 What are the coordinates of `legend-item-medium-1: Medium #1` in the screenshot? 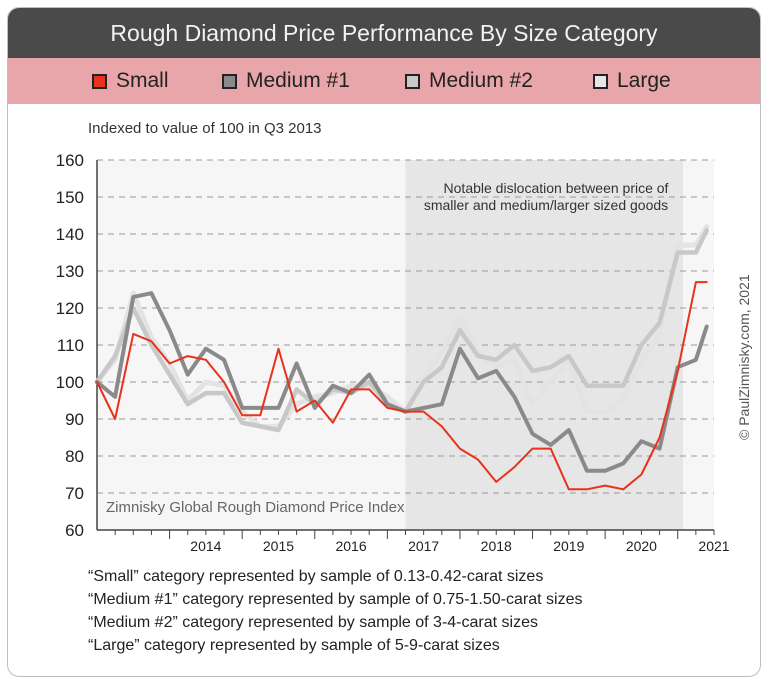 It's located at (286, 81).